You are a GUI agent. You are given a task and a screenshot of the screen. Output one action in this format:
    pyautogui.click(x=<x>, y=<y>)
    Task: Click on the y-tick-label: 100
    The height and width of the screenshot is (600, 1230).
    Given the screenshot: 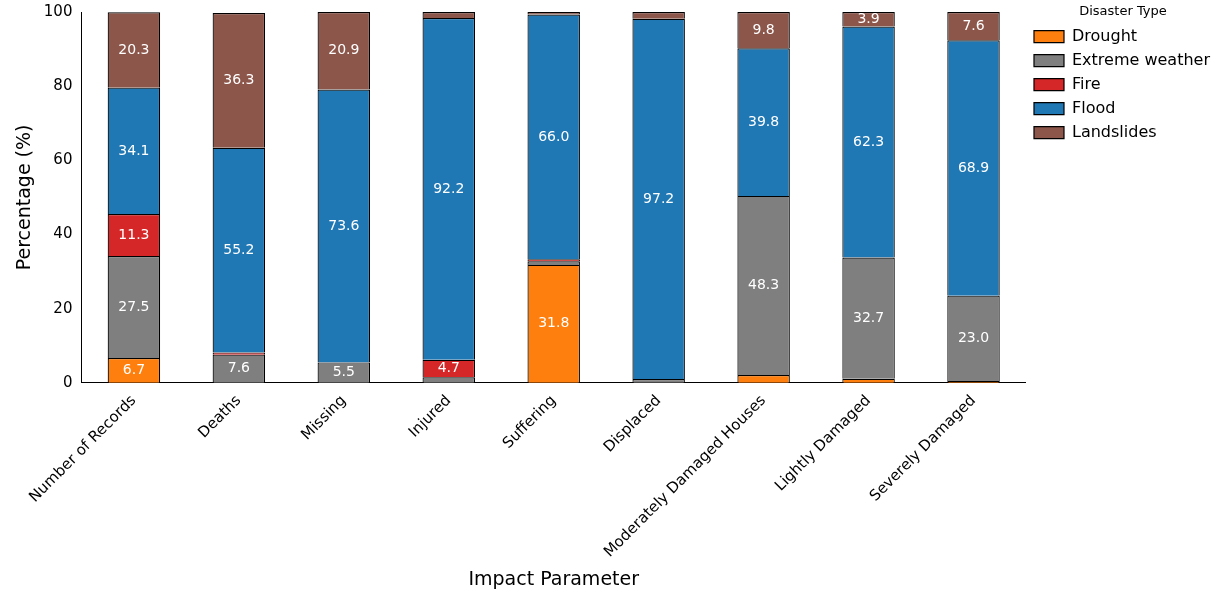 What is the action you would take?
    pyautogui.click(x=58, y=10)
    